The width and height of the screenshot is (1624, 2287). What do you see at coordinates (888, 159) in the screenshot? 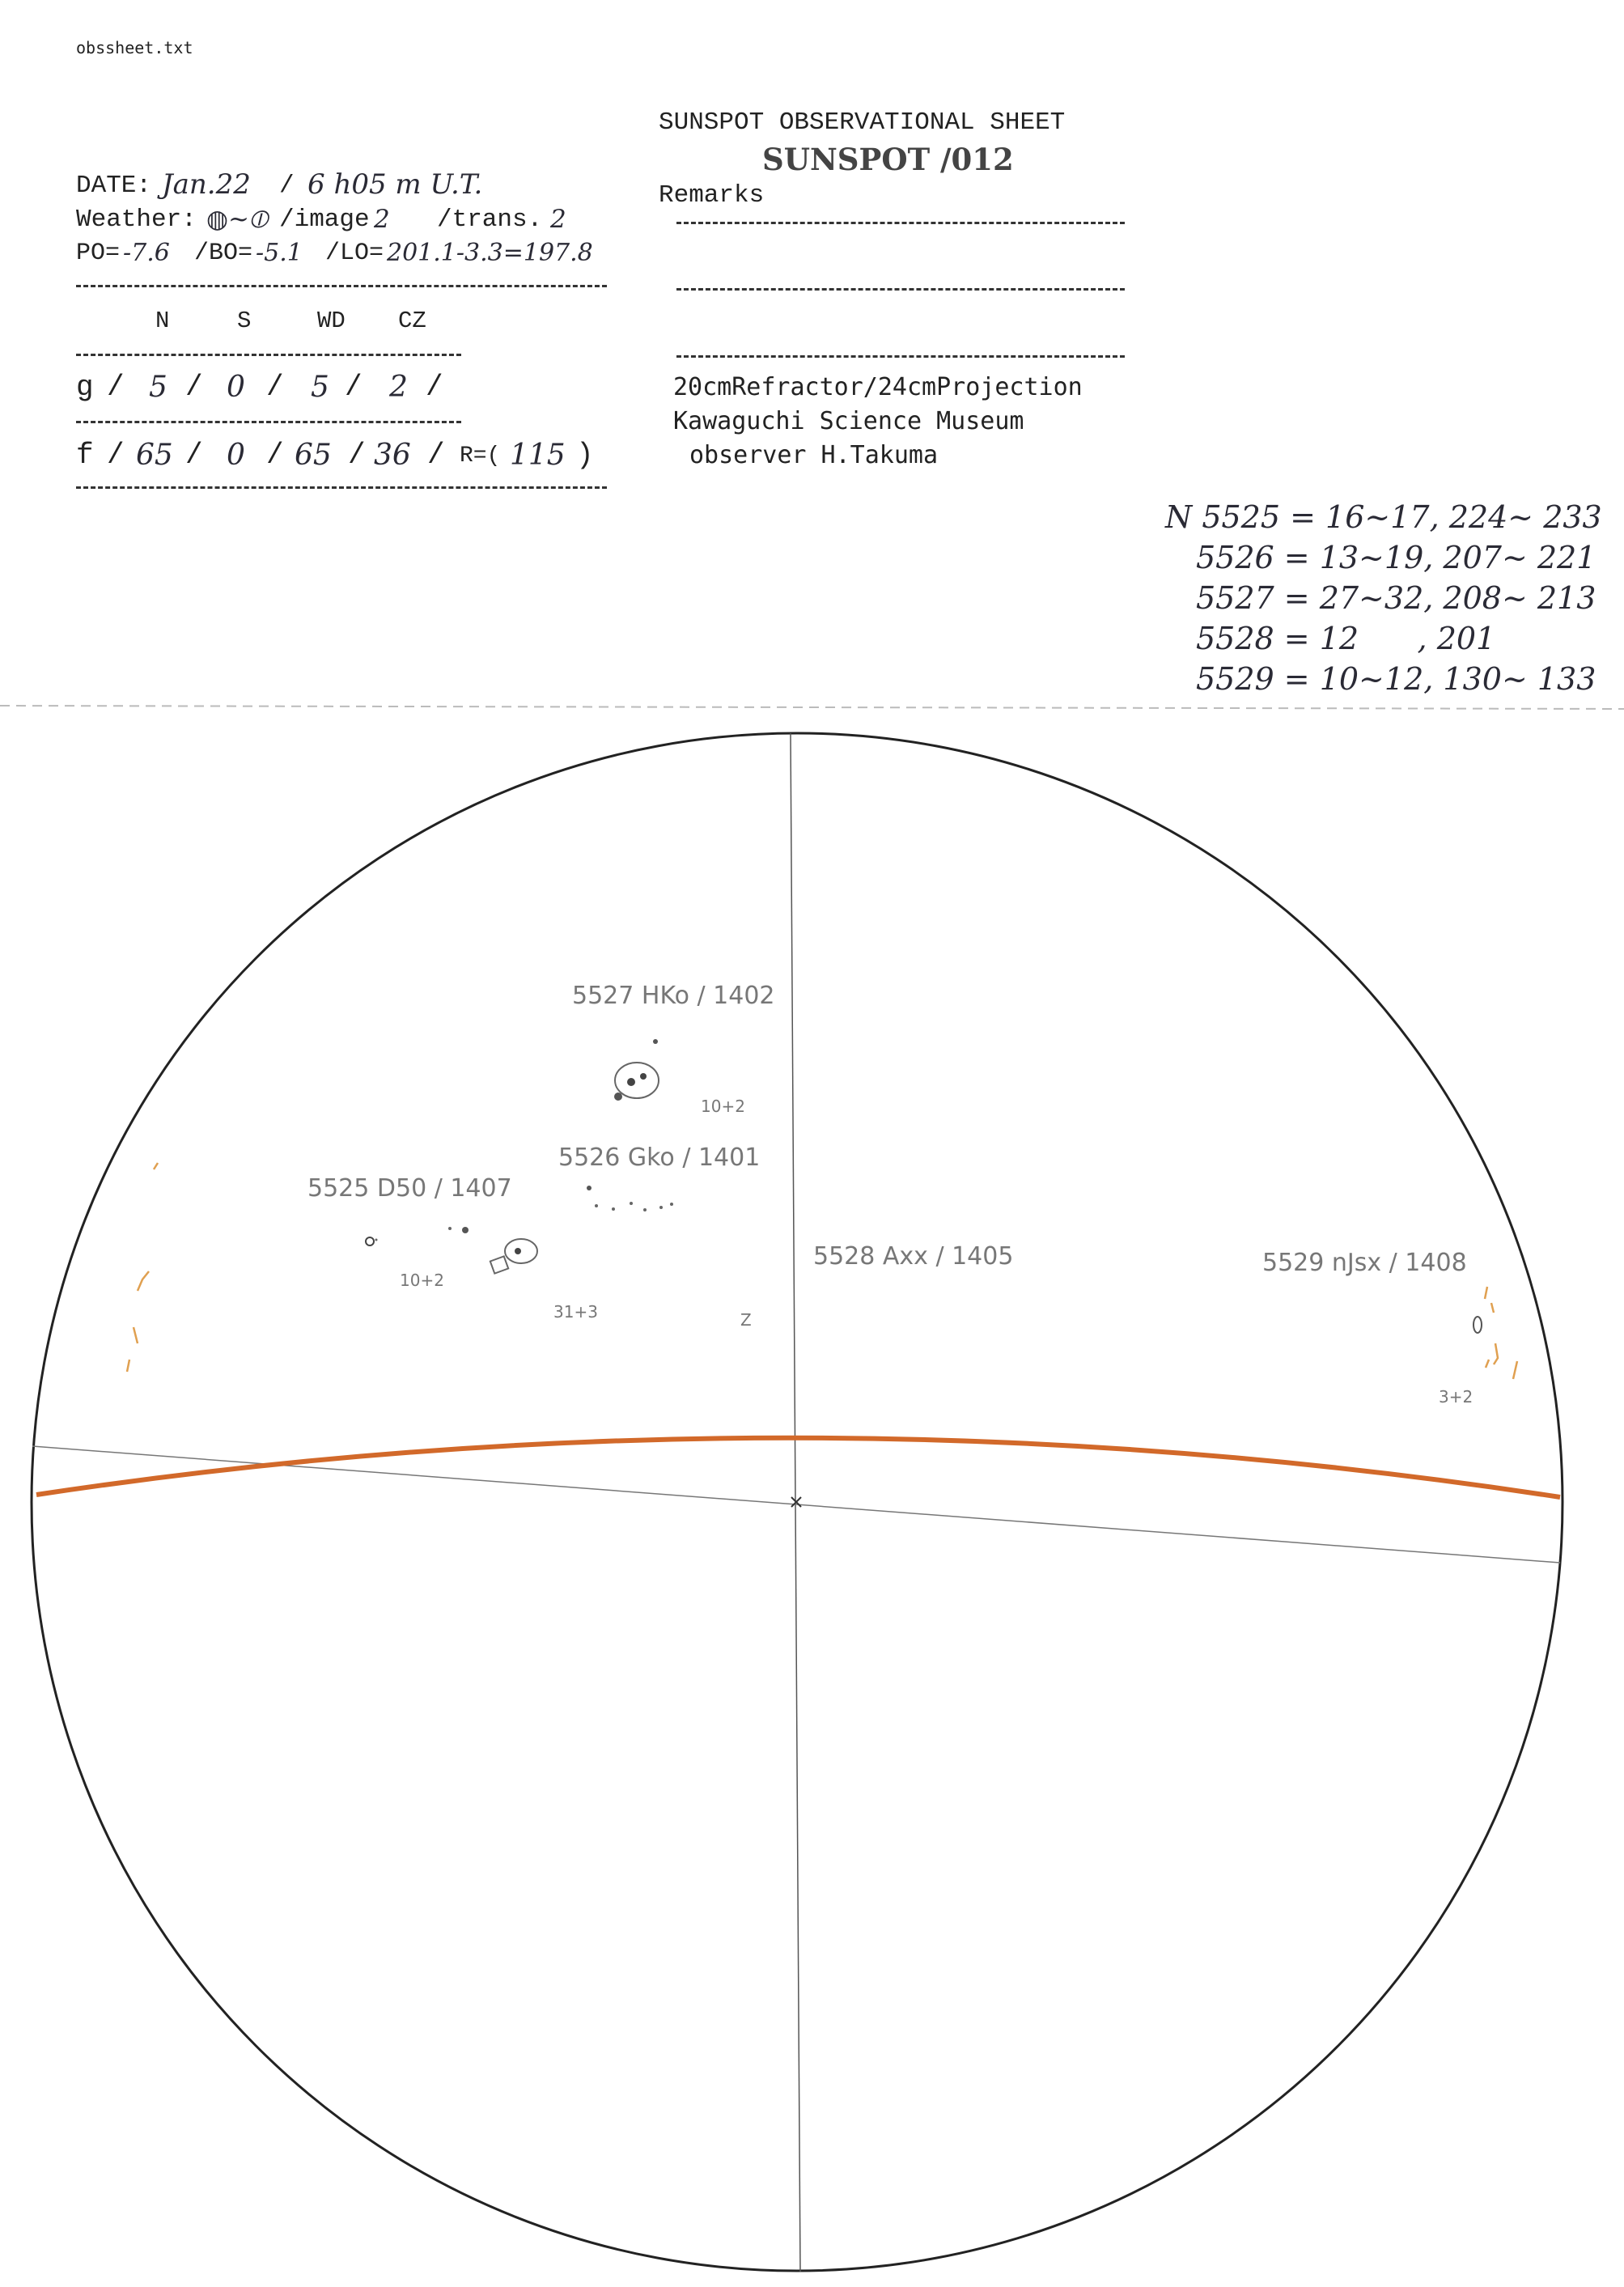
I see `sheet-stamp: SUNSPOT /012` at bounding box center [888, 159].